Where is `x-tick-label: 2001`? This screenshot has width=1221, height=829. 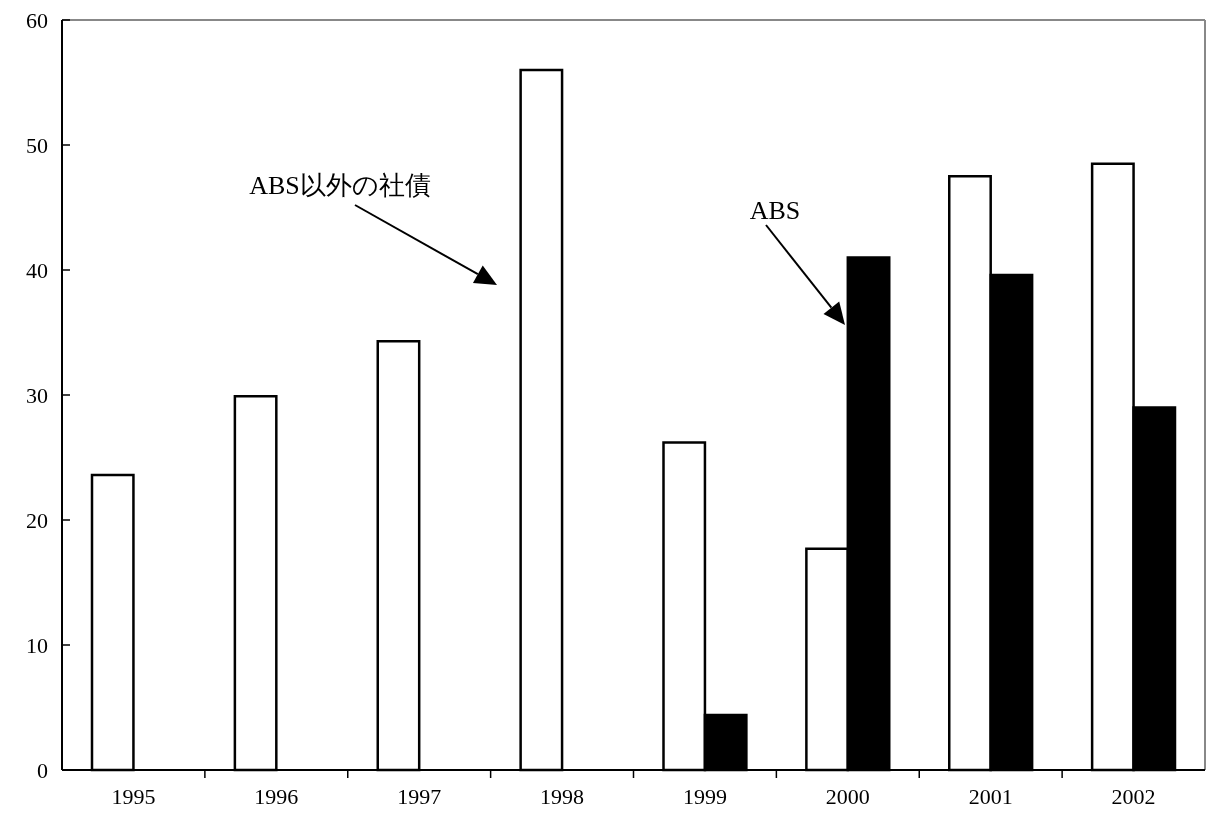 x-tick-label: 2001 is located at coordinates (990, 796).